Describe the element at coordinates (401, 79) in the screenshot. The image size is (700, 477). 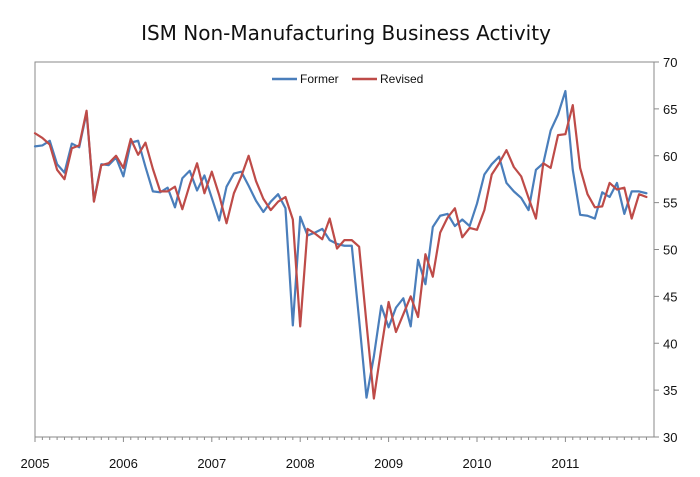
I see `legend-label-revised: Revised` at that location.